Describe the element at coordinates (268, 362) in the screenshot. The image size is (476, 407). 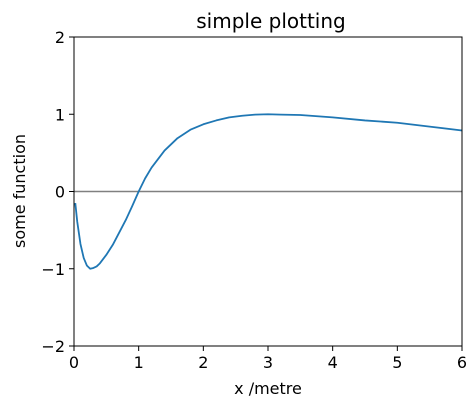
I see `x-tick-label: 3` at that location.